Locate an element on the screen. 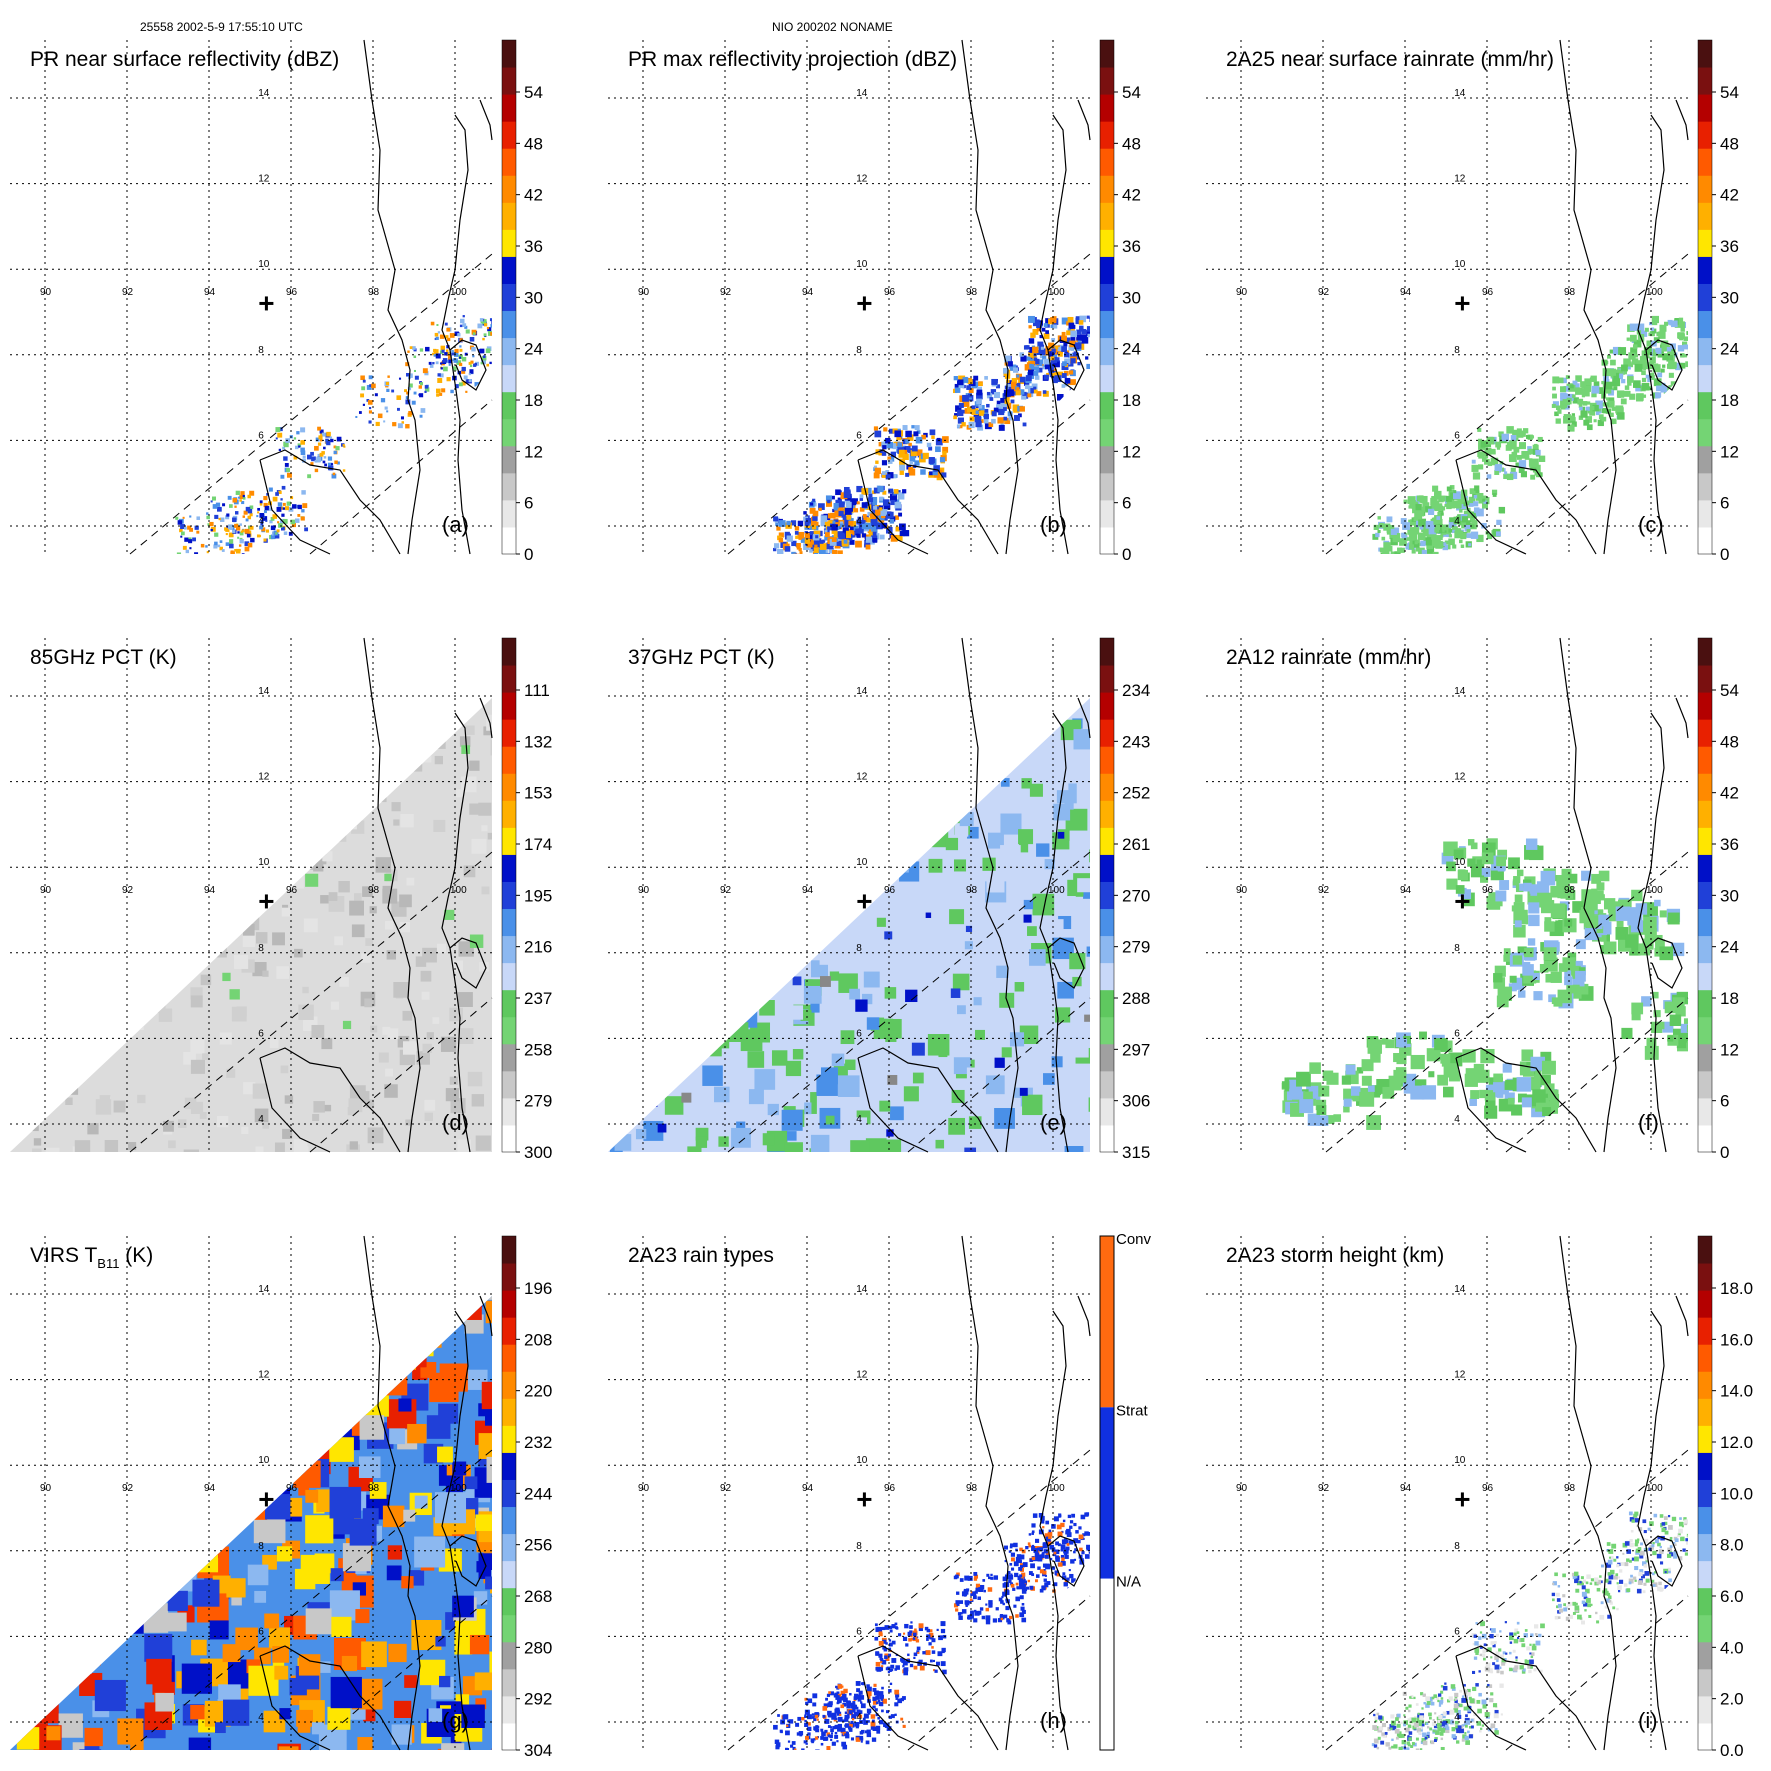 The height and width of the screenshot is (1771, 1771). lat-label: 10 is located at coordinates (264, 264).